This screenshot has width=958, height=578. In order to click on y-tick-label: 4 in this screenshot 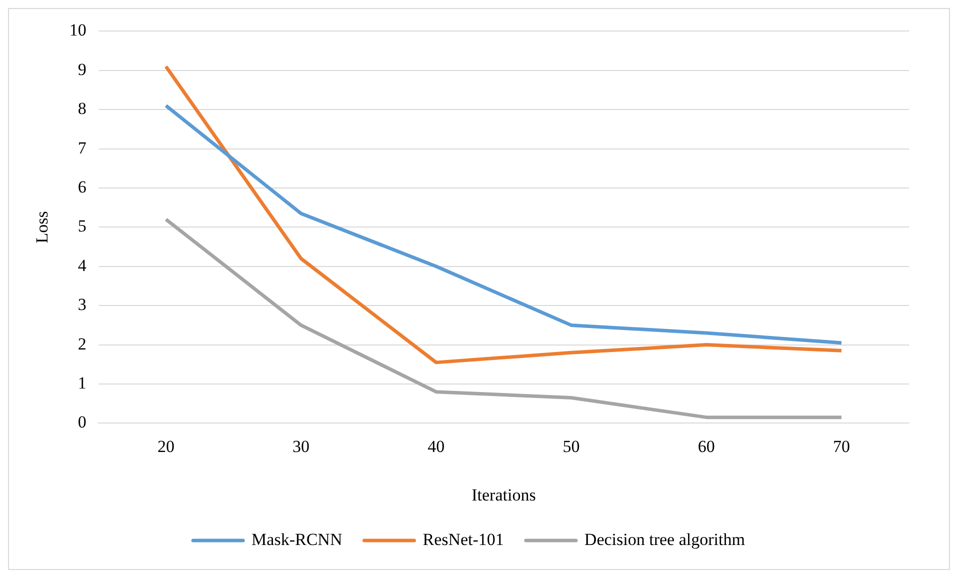, I will do `click(82, 265)`.